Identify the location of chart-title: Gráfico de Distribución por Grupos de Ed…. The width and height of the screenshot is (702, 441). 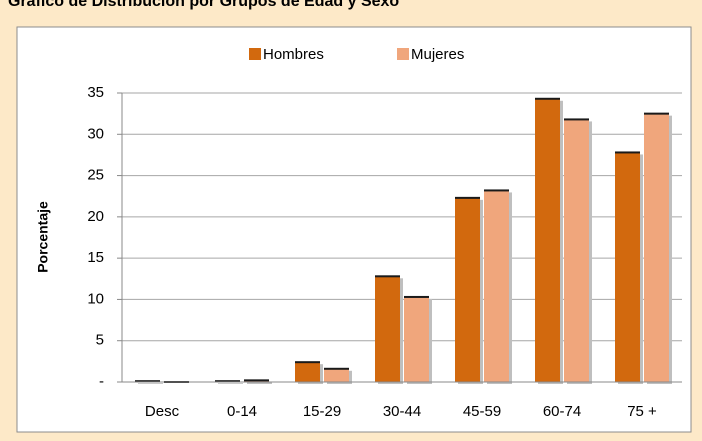
(203, 5).